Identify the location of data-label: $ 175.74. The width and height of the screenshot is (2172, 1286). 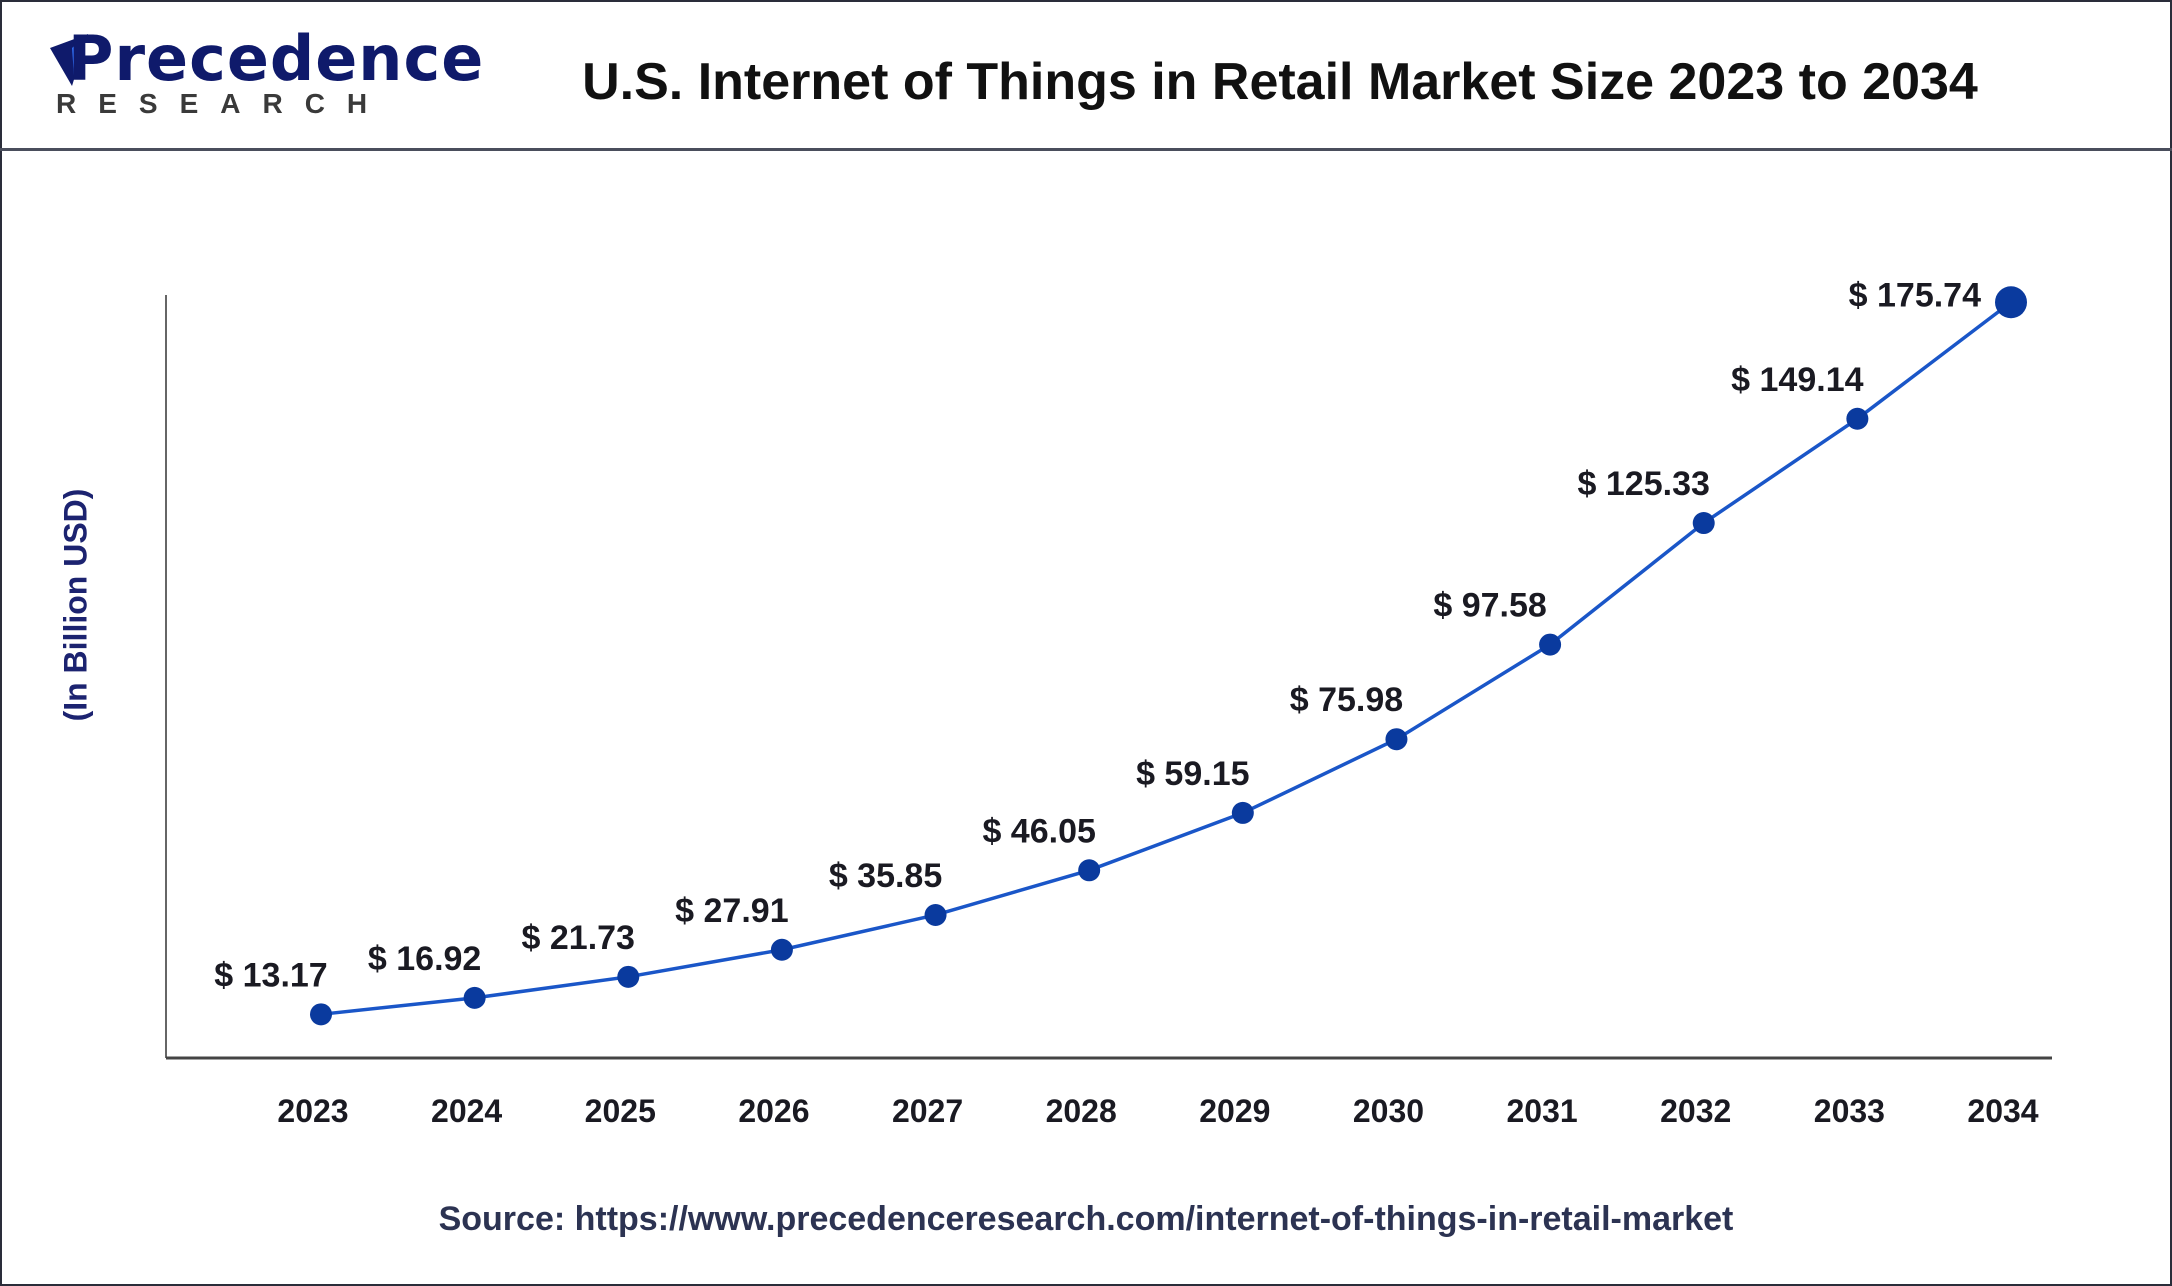
(1915, 295).